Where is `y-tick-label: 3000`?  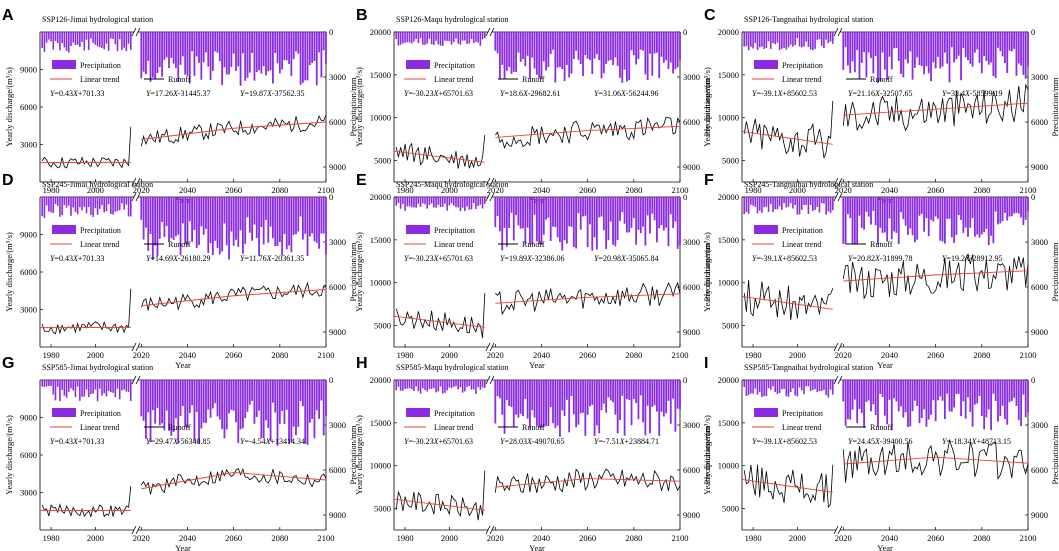
y-tick-label: 3000 is located at coordinates (28, 145).